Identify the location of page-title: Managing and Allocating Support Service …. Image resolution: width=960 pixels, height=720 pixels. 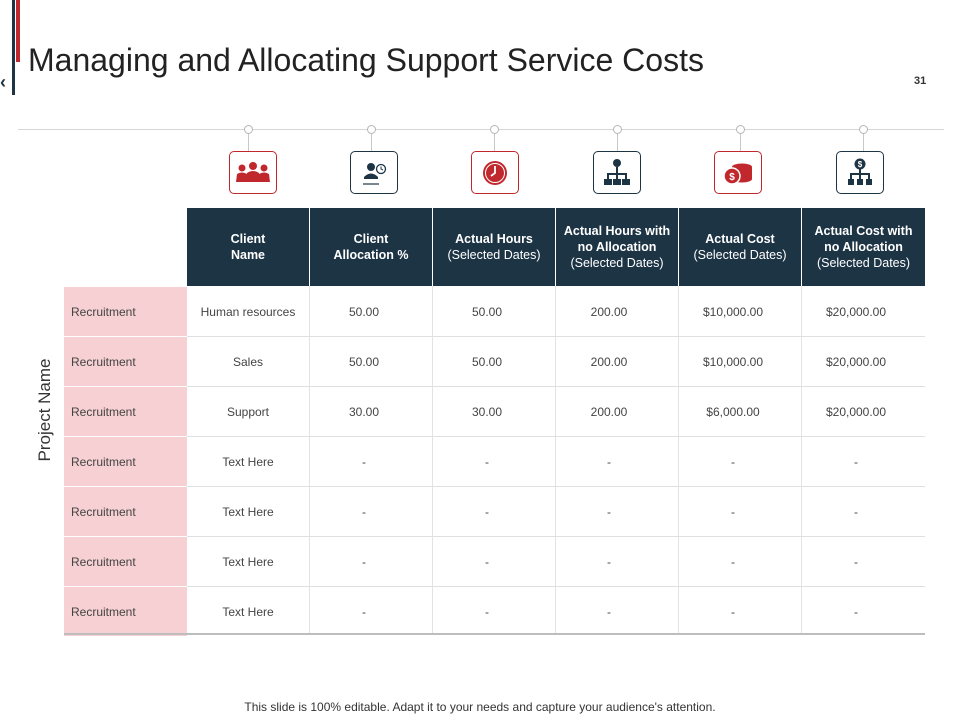
(366, 60).